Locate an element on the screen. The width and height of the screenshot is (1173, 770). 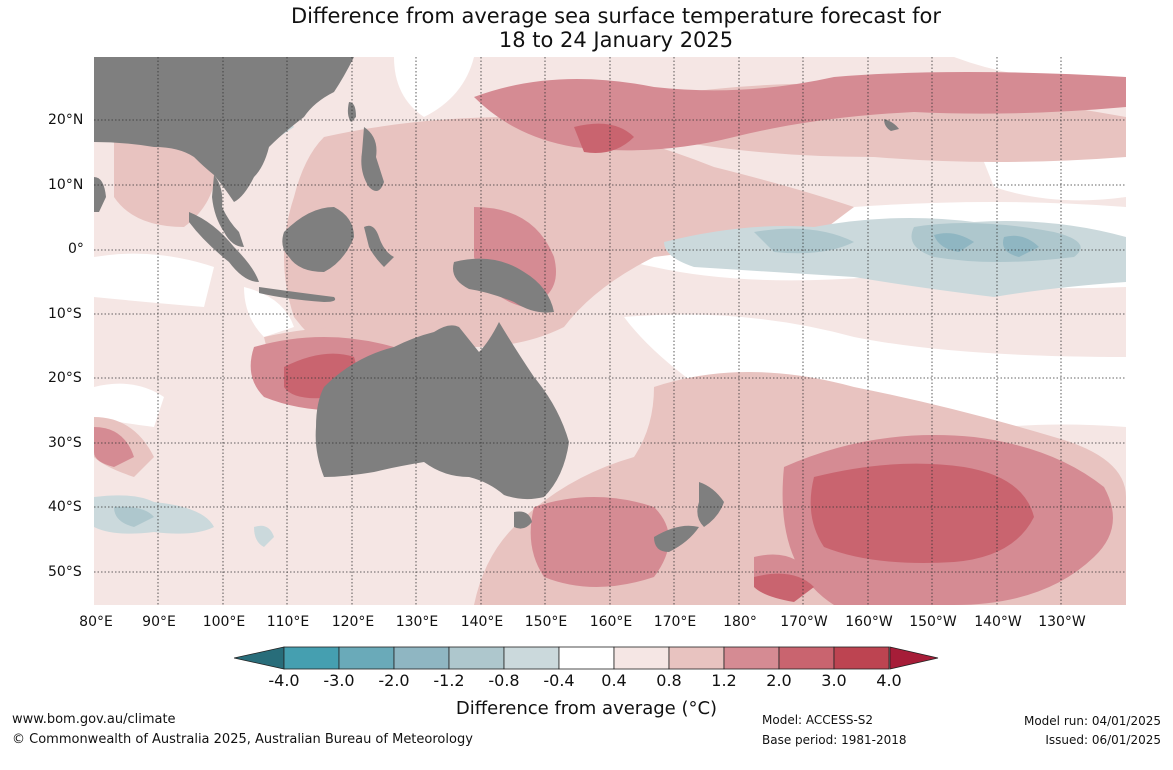
colorbar-label: Difference from average (°C) is located at coordinates (586, 708).